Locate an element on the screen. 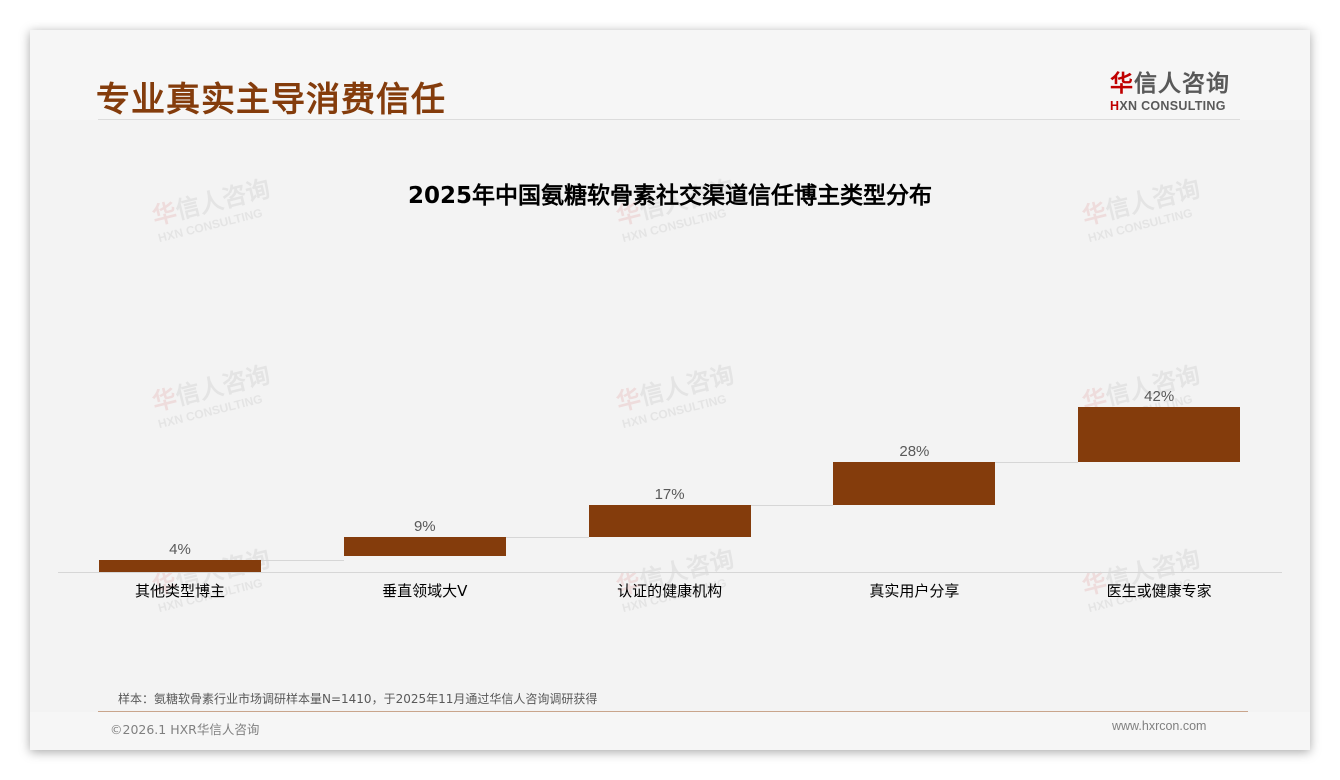  header-band is located at coordinates (670, 75).